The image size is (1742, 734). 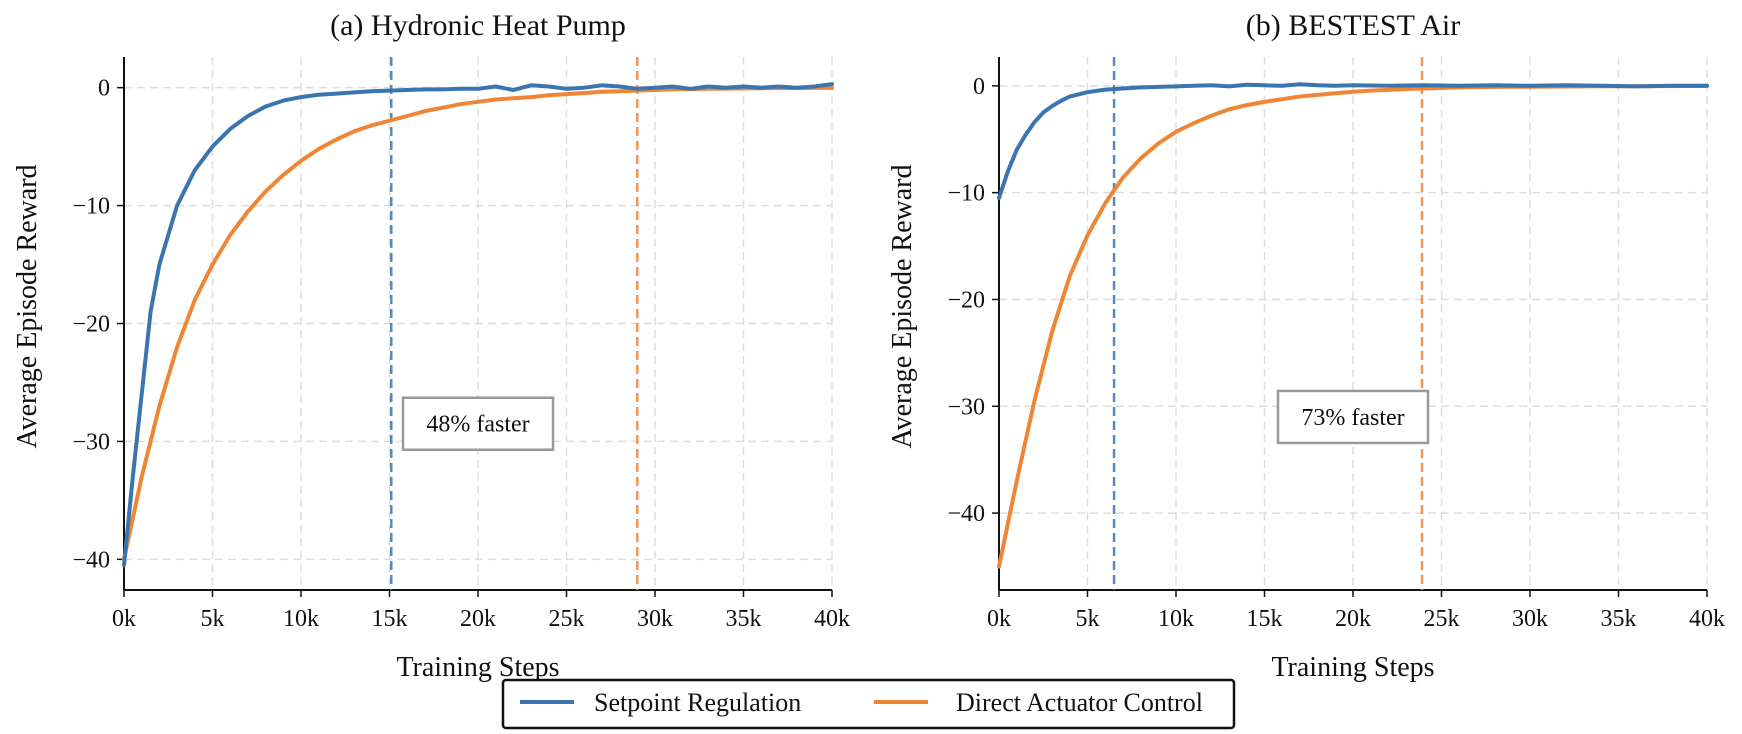 What do you see at coordinates (1353, 25) in the screenshot?
I see `chart-title: (b) BESTEST Air` at bounding box center [1353, 25].